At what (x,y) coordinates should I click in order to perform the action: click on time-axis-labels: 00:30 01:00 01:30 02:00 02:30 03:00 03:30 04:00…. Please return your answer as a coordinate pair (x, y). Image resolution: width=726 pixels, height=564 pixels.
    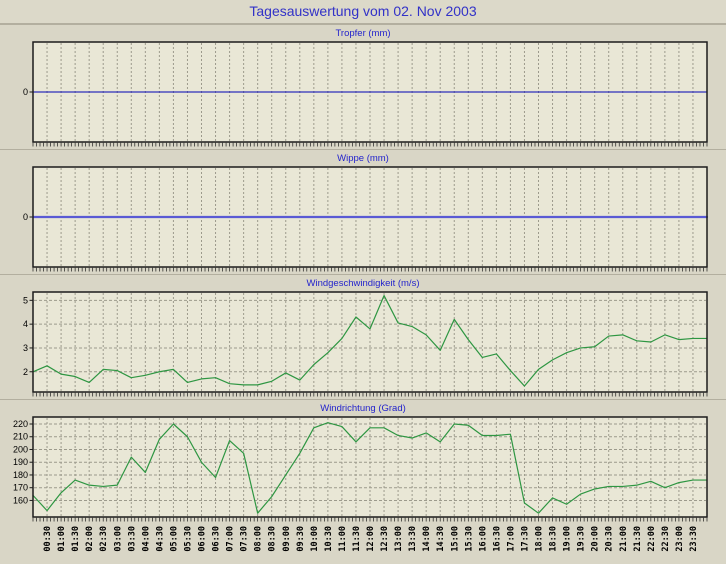
    Looking at the image, I should click on (371, 539).